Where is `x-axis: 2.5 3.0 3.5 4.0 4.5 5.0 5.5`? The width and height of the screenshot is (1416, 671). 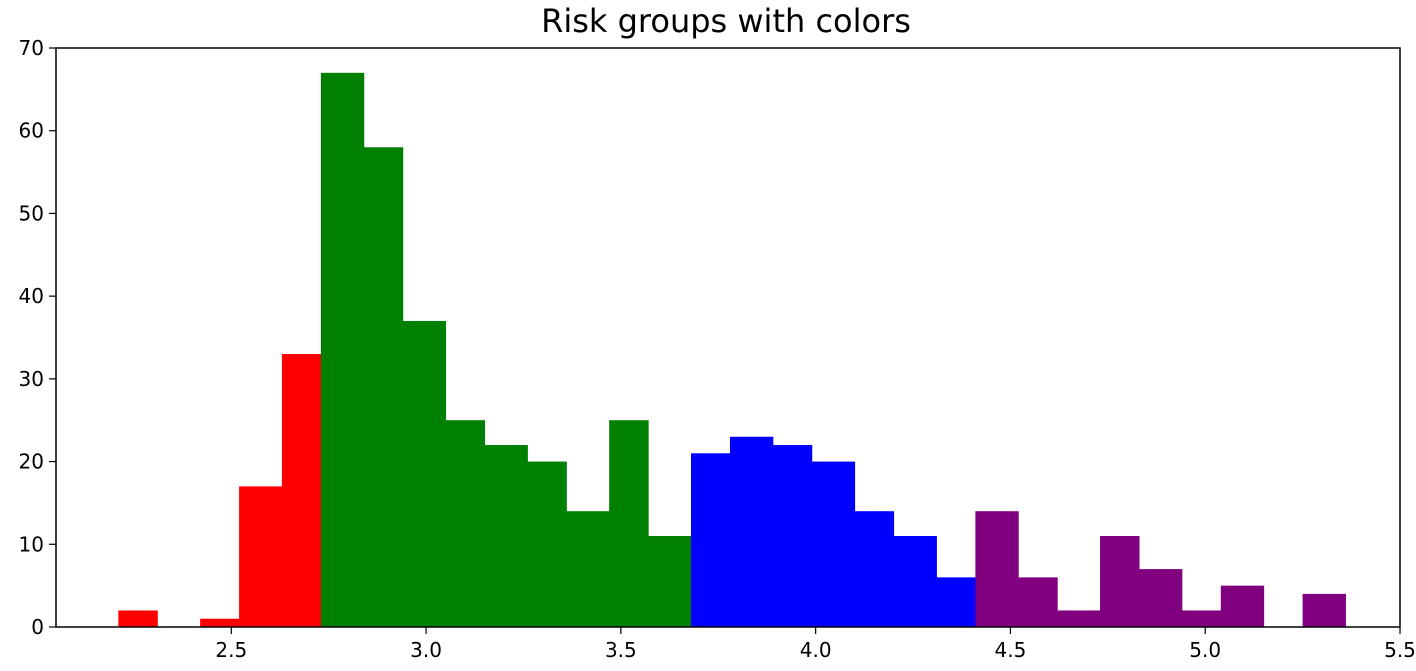
x-axis: 2.5 3.0 3.5 4.0 4.5 5.0 5.5 is located at coordinates (815, 644).